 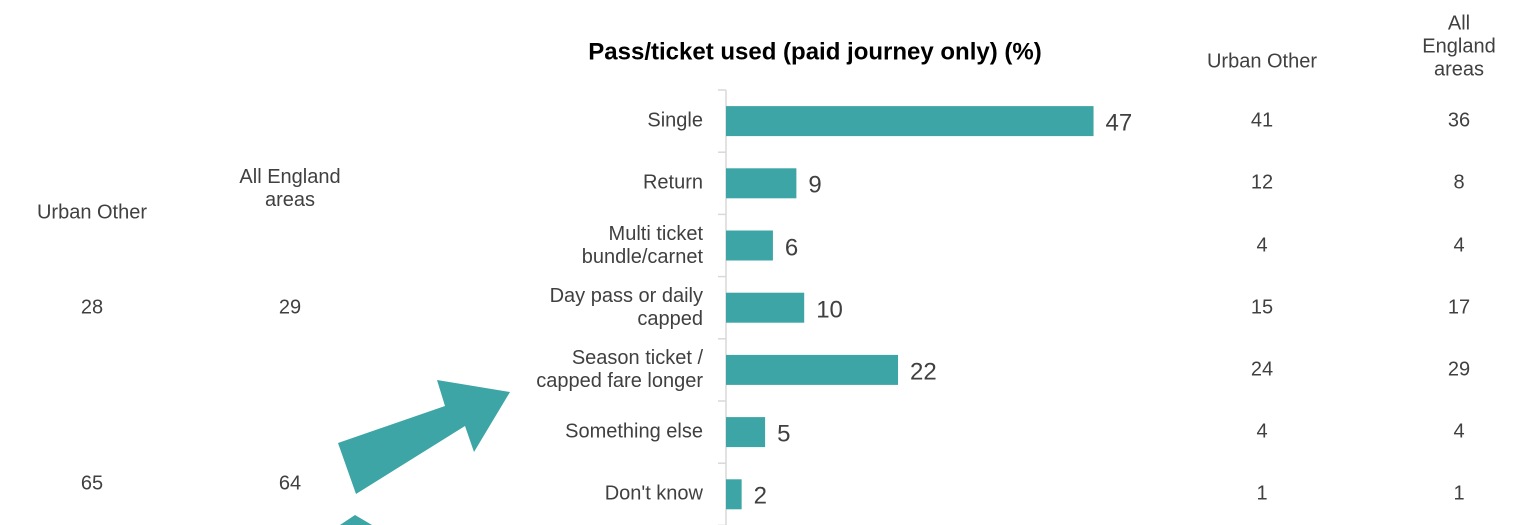 What do you see at coordinates (1262, 307) in the screenshot?
I see `comparison-value: 15` at bounding box center [1262, 307].